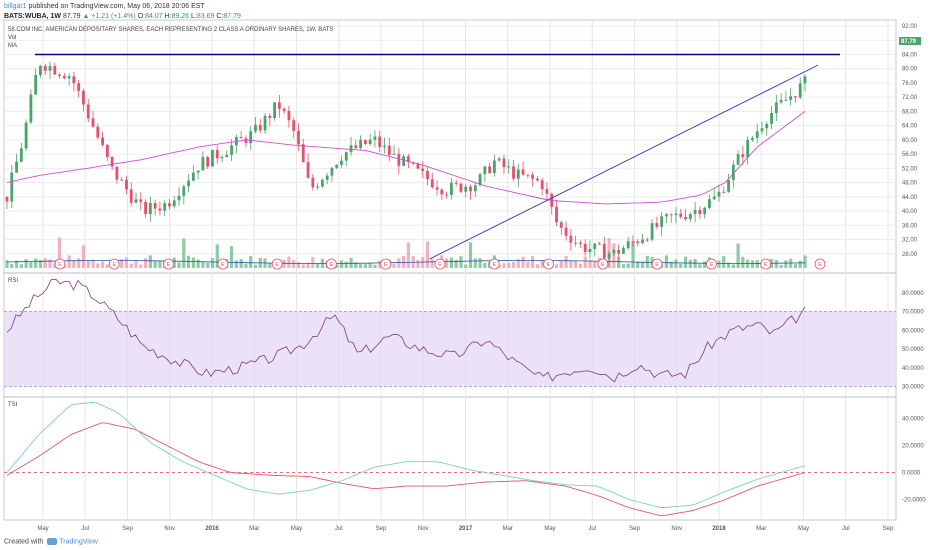 The height and width of the screenshot is (550, 932). What do you see at coordinates (15, 6) in the screenshot?
I see `author-link: billgar1` at bounding box center [15, 6].